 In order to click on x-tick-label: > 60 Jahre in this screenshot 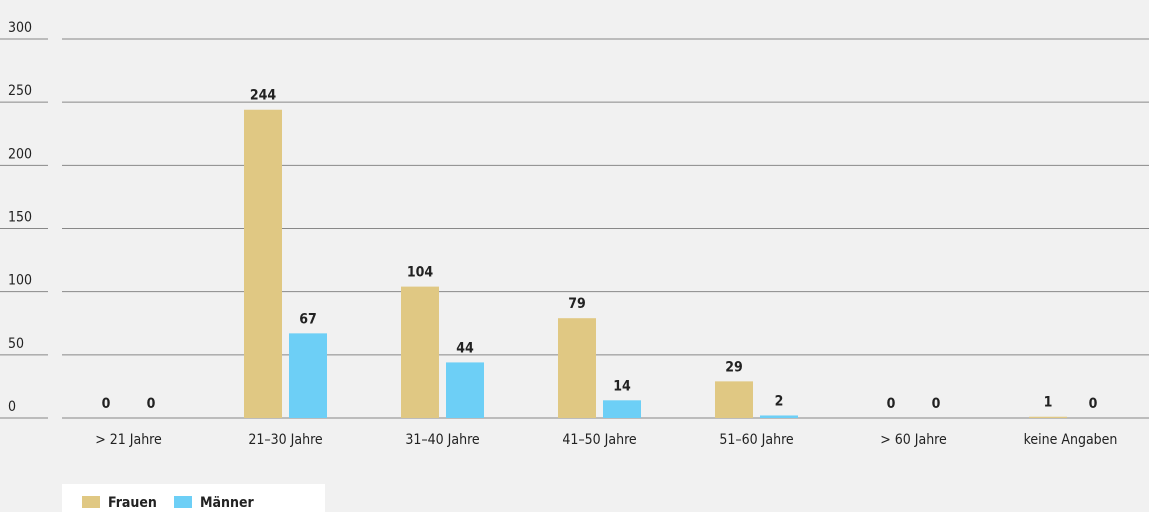, I will do `click(913, 440)`.